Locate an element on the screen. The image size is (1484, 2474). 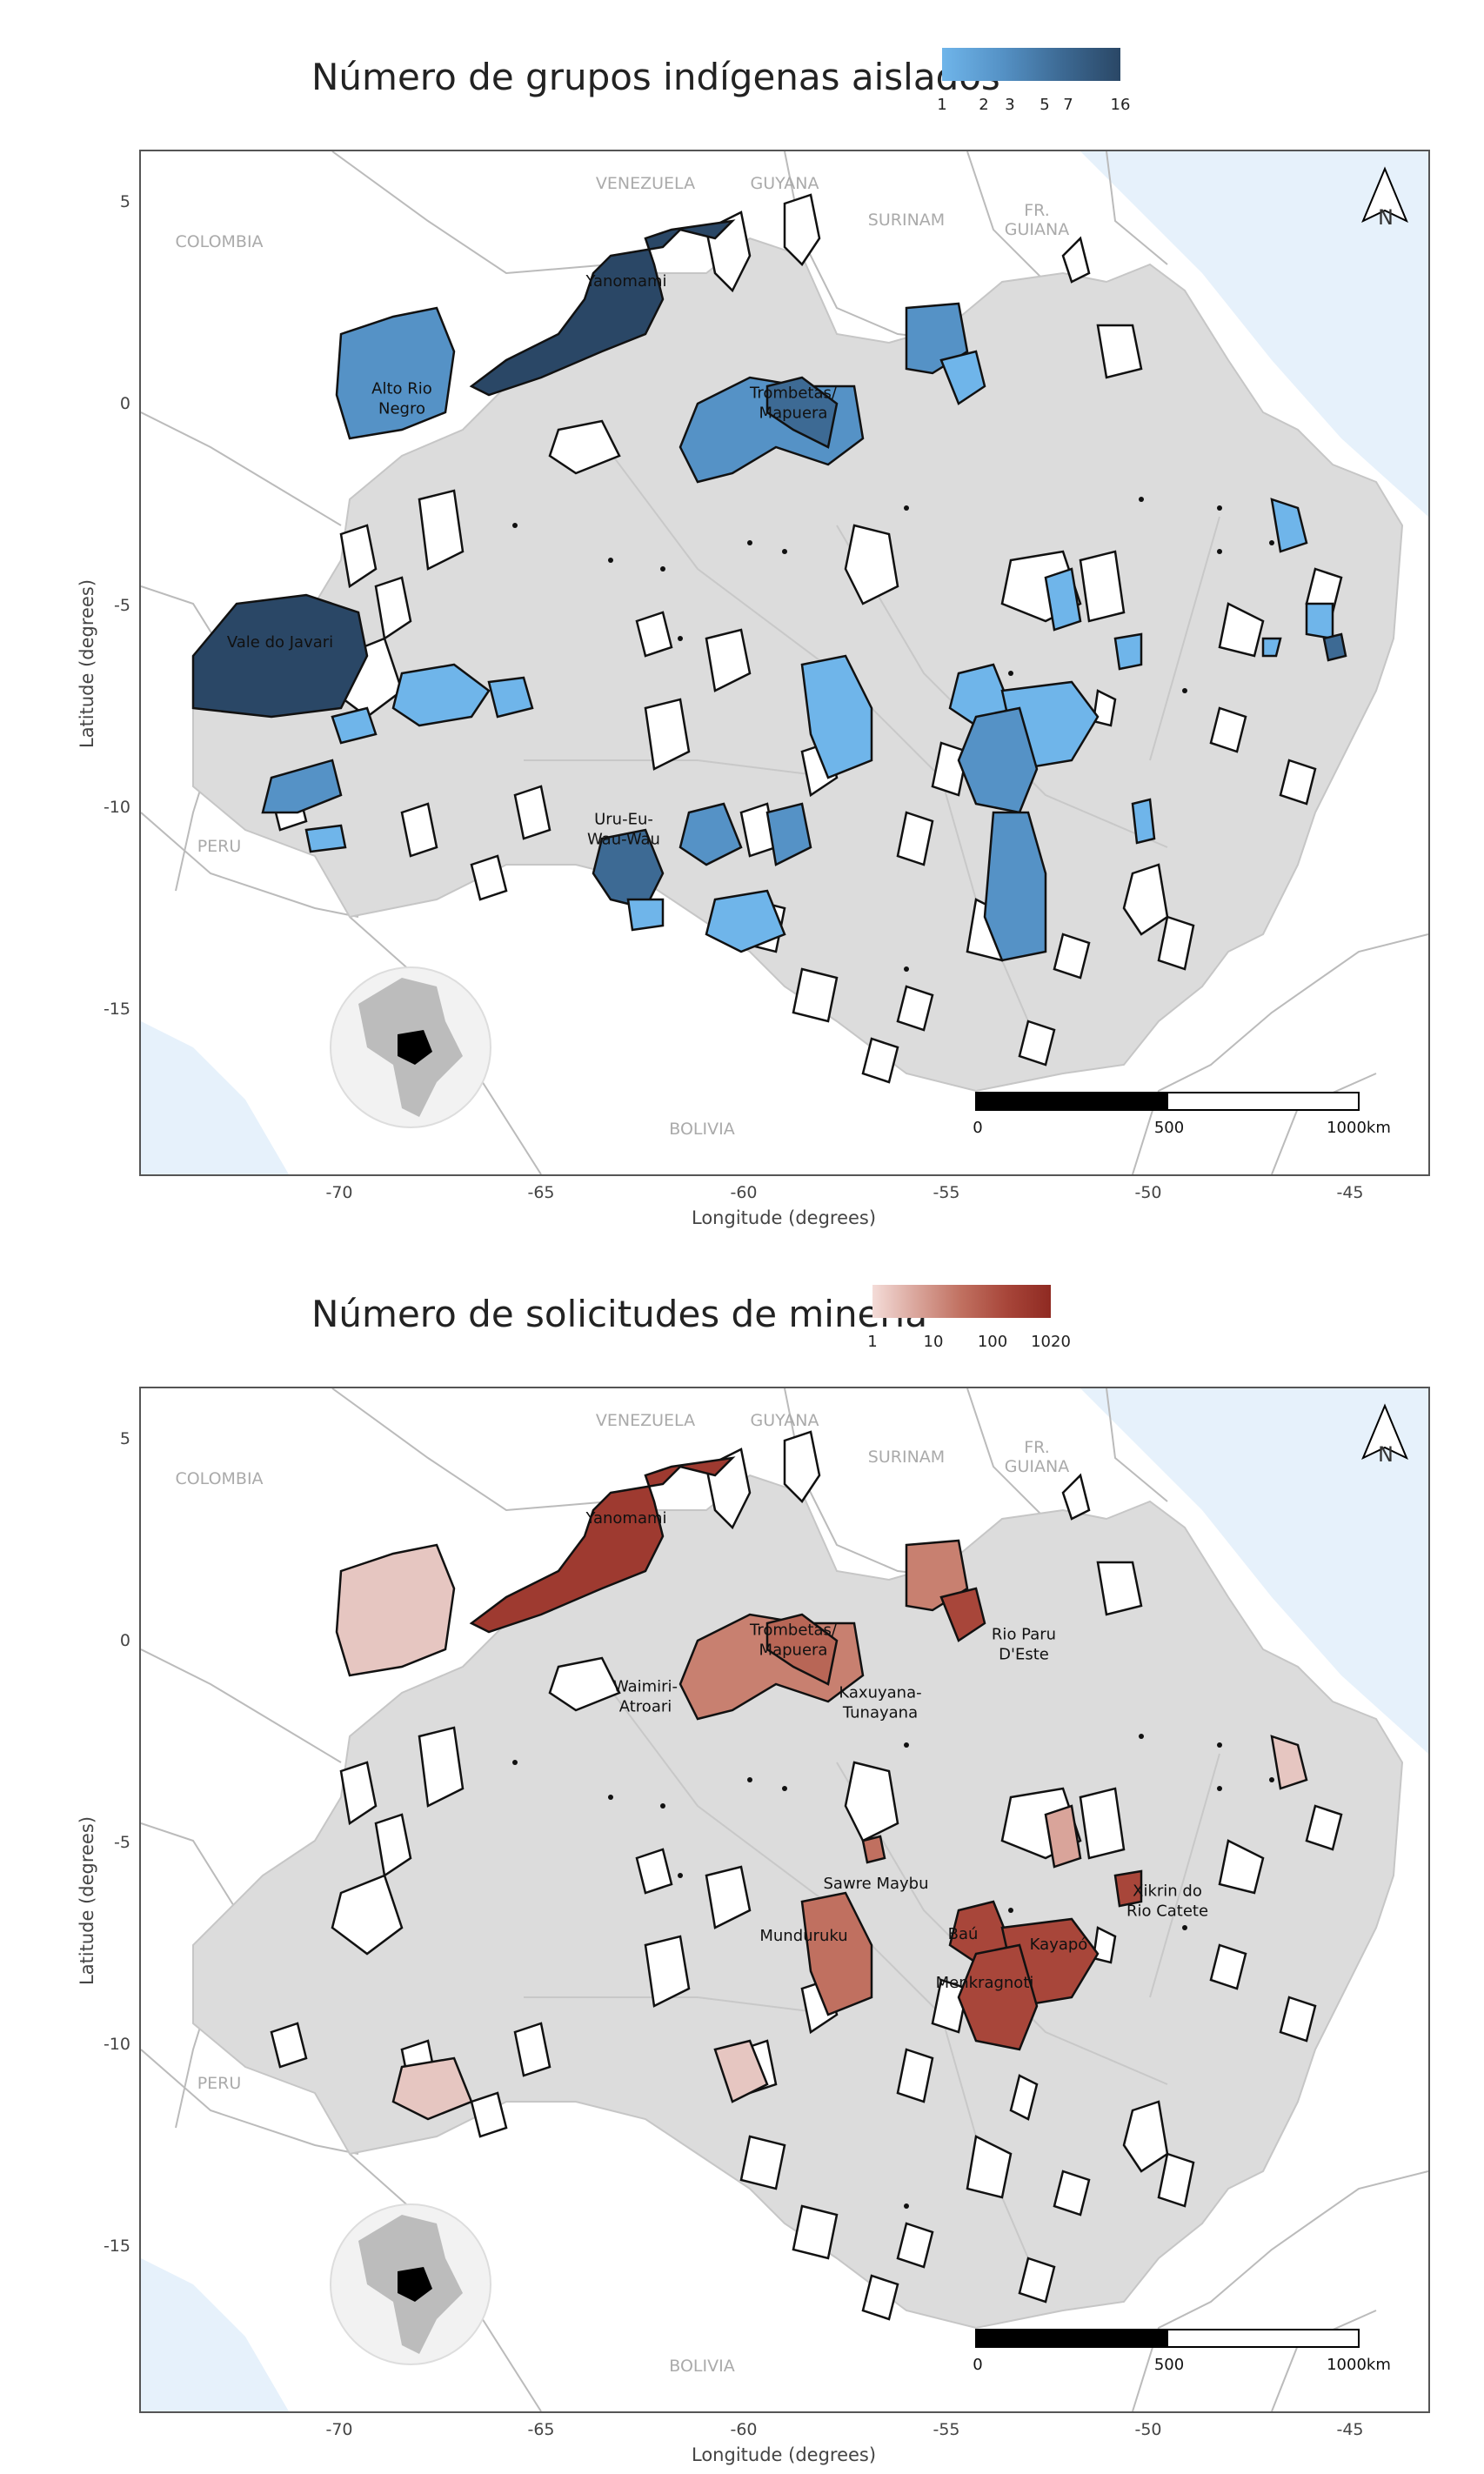
territory-label: Kaxuyana- Tunayana is located at coordinates (880, 1702).